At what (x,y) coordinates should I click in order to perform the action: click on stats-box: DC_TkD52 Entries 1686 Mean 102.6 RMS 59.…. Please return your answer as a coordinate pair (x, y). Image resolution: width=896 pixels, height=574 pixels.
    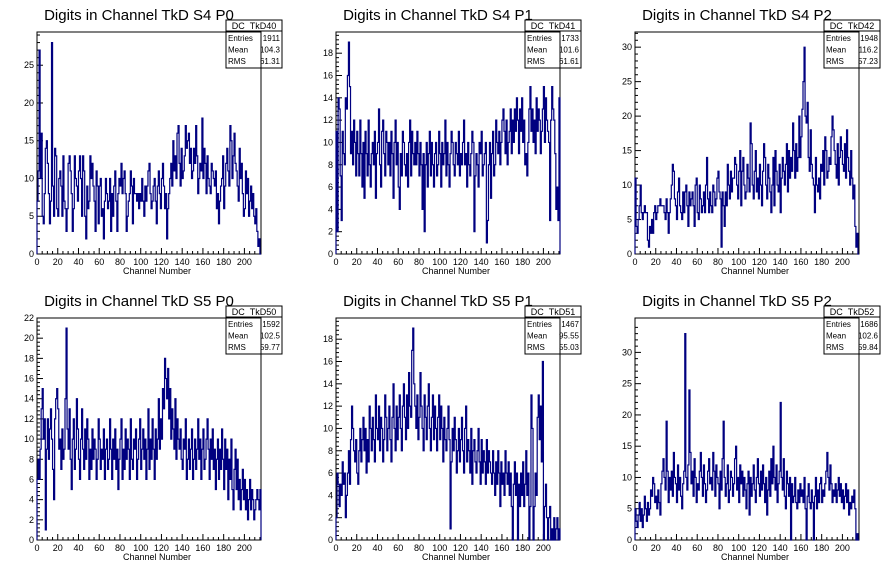
    Looking at the image, I should click on (852, 330).